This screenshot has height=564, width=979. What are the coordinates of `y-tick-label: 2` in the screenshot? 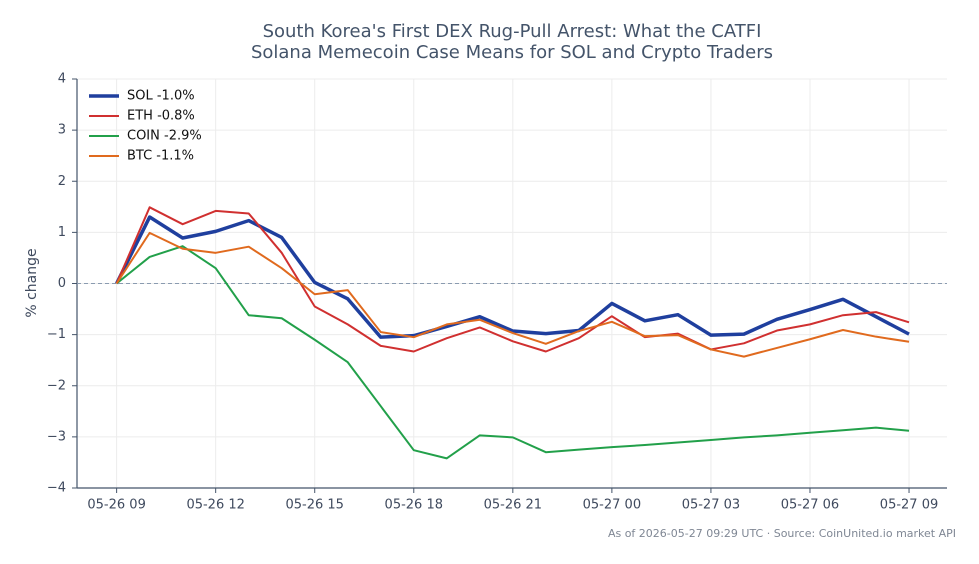 It's located at (62, 181).